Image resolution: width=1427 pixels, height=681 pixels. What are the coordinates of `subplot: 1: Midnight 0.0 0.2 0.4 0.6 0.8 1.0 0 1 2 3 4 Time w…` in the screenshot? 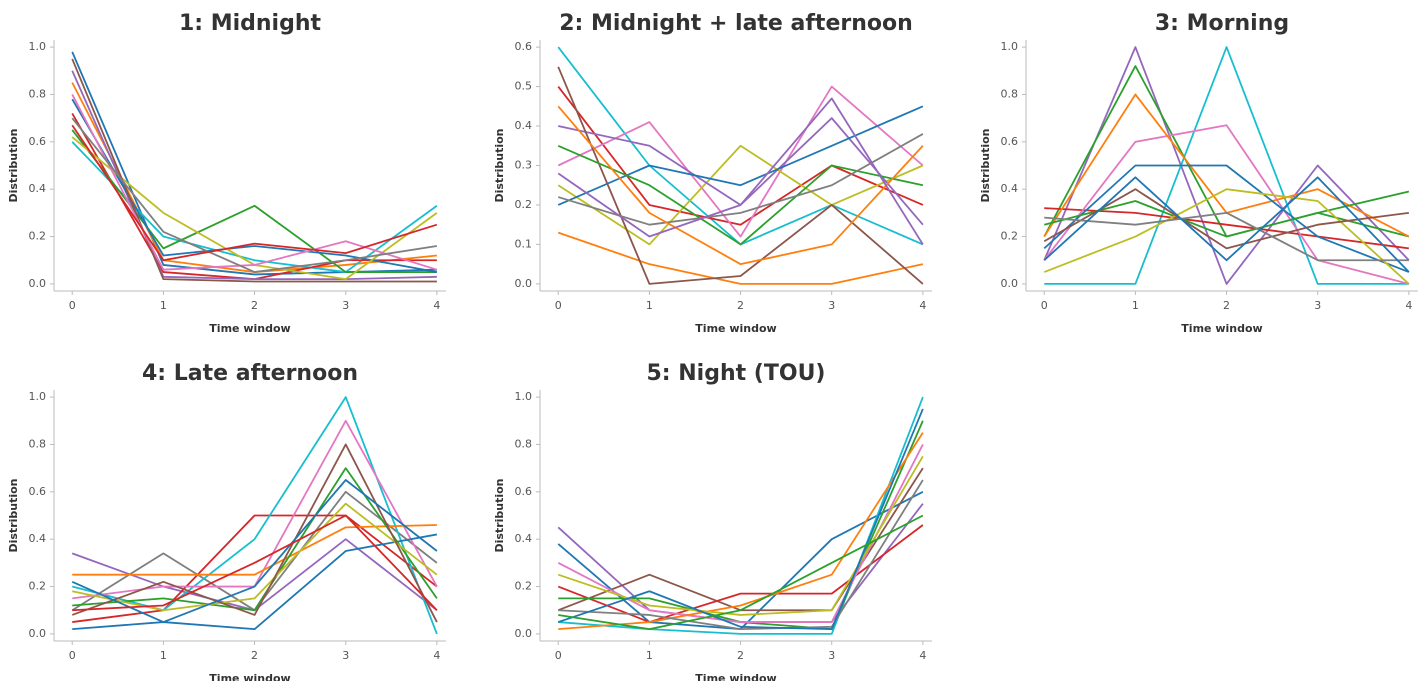 It's located at (226, 173).